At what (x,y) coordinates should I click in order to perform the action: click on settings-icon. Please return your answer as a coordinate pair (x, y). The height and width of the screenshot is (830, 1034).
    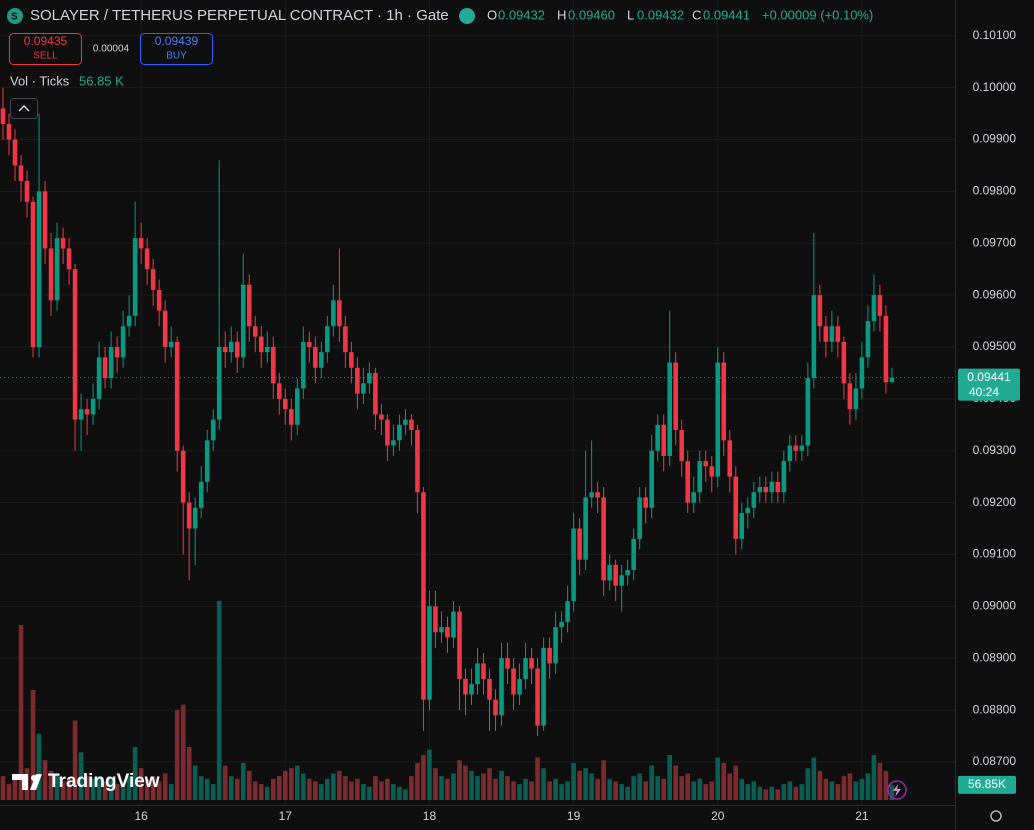
    Looking at the image, I should click on (996, 816).